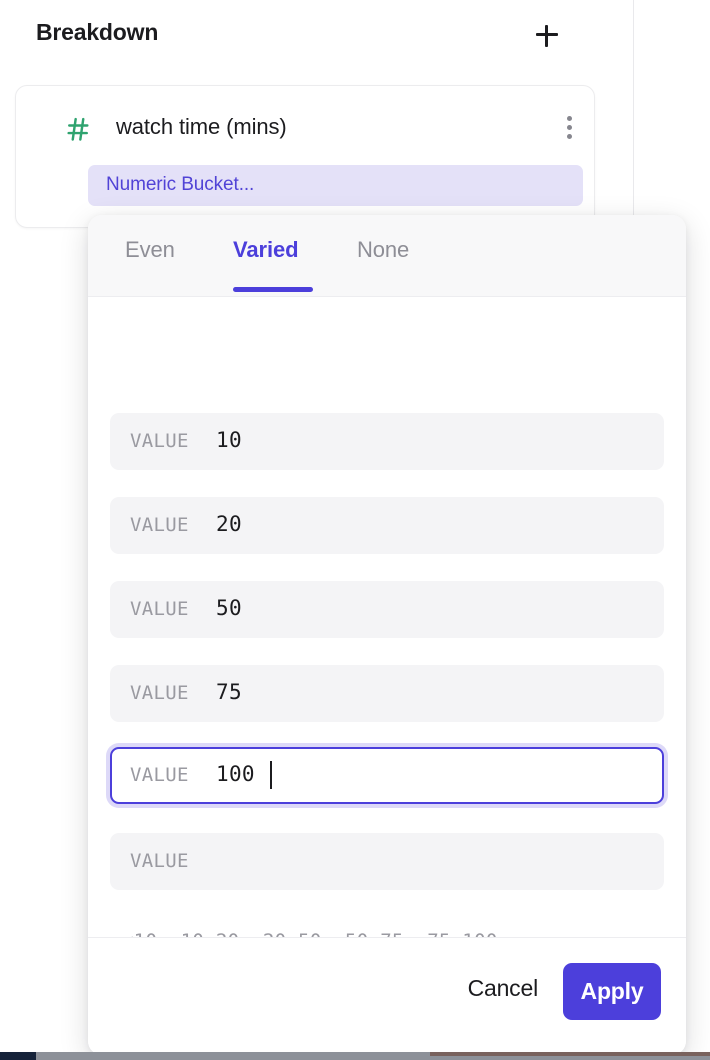 The width and height of the screenshot is (710, 1060). Describe the element at coordinates (570, 1054) in the screenshot. I see `bottom-strip-warm-segment` at that location.